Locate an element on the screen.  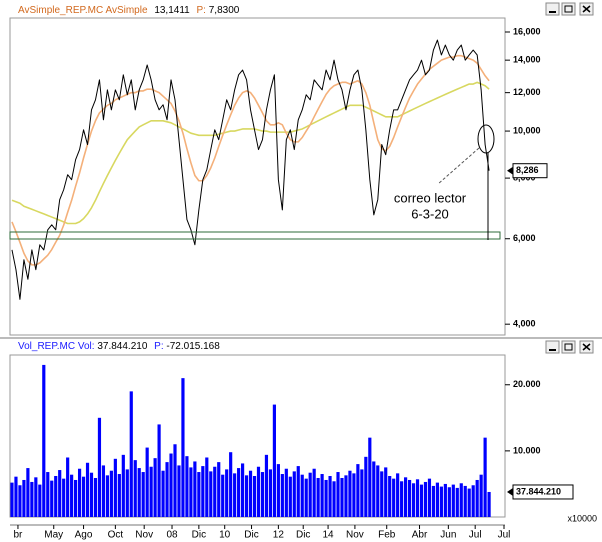
y-tick-label: 4,000 is located at coordinates (524, 324).